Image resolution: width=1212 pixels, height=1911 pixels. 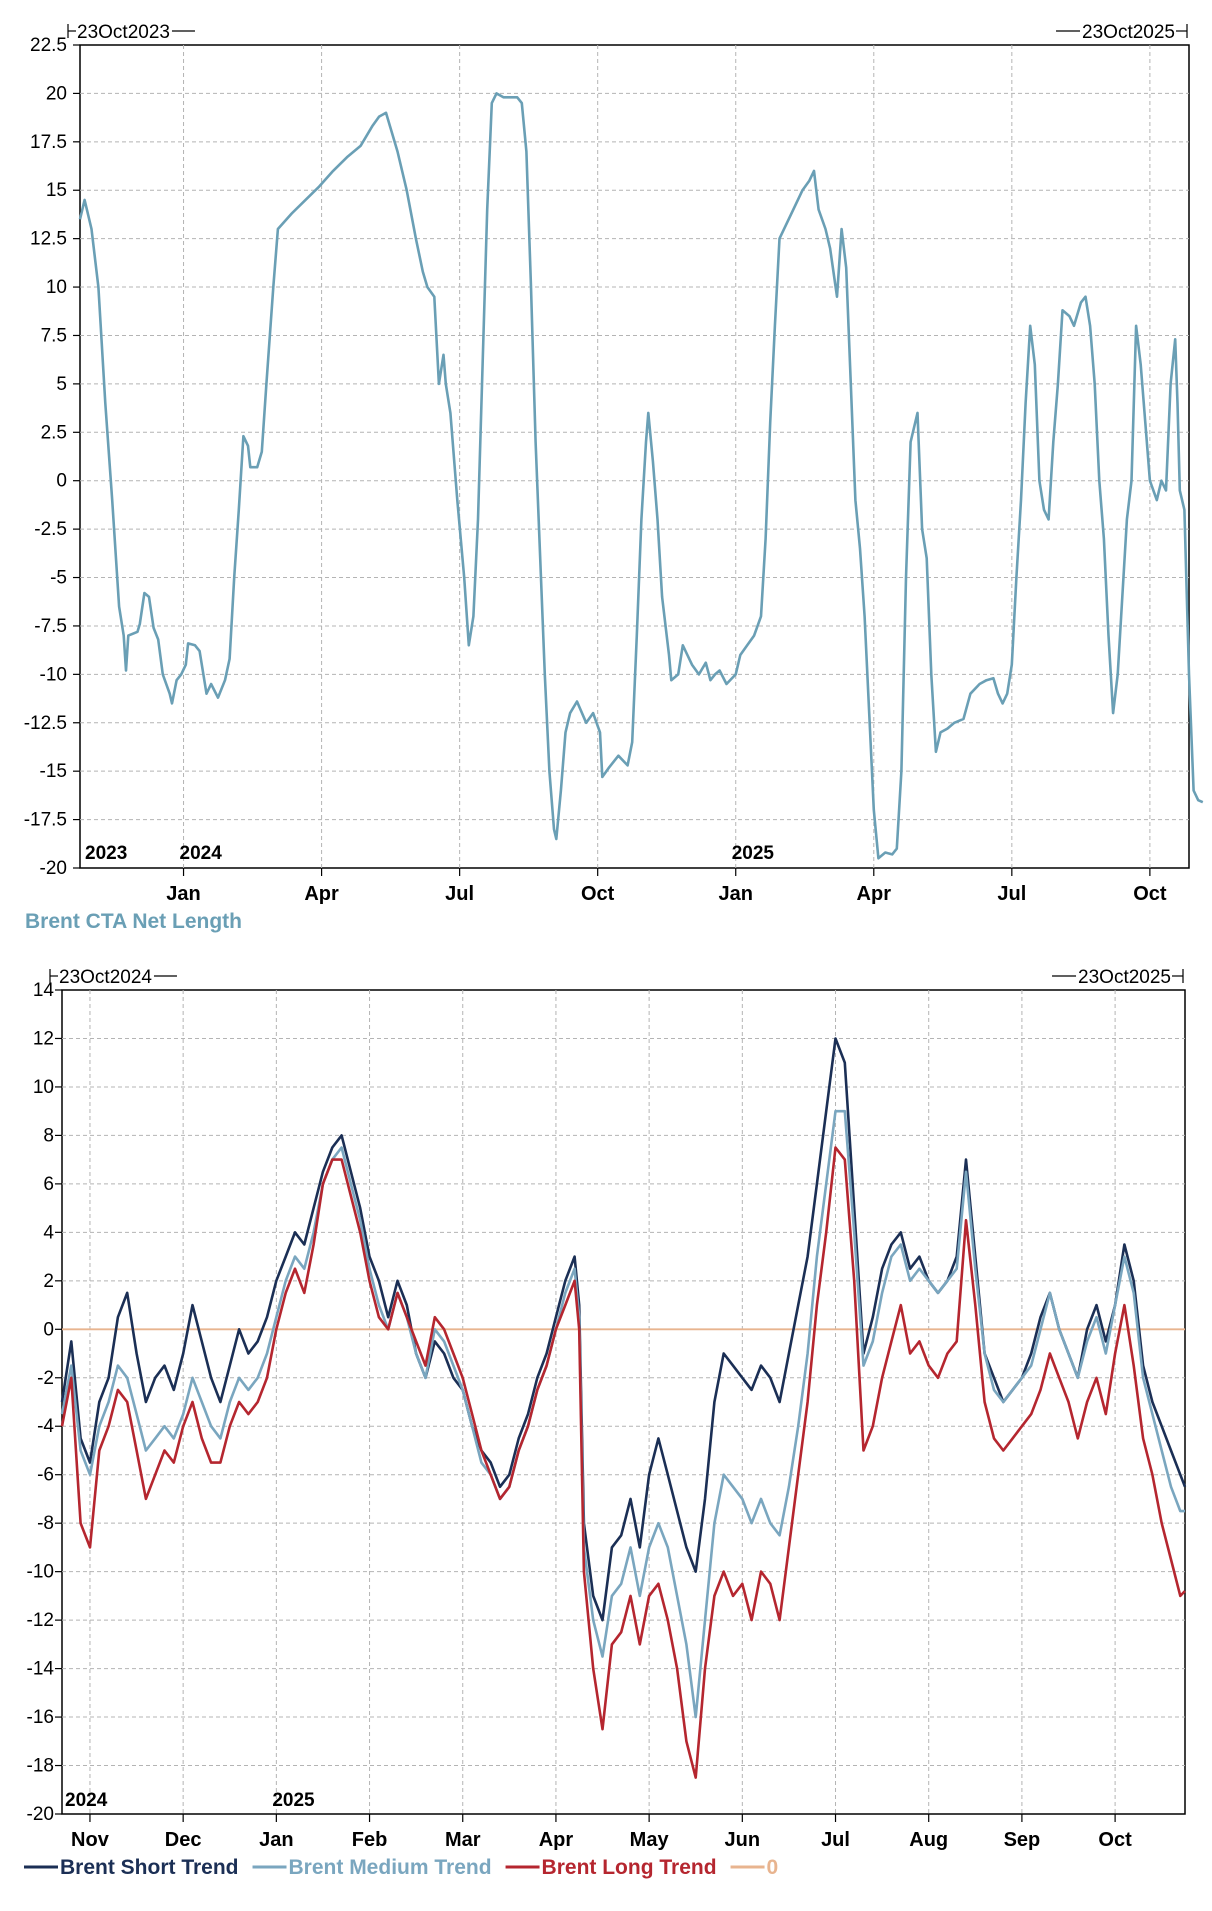 What do you see at coordinates (48, 45) in the screenshot?
I see `y-tick-label: 22.5` at bounding box center [48, 45].